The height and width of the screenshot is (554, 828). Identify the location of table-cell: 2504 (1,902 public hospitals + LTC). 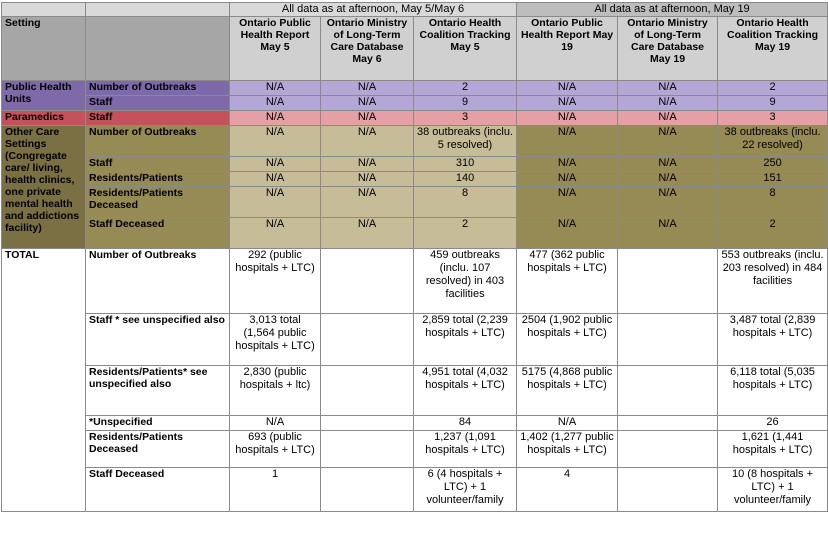
(567, 339).